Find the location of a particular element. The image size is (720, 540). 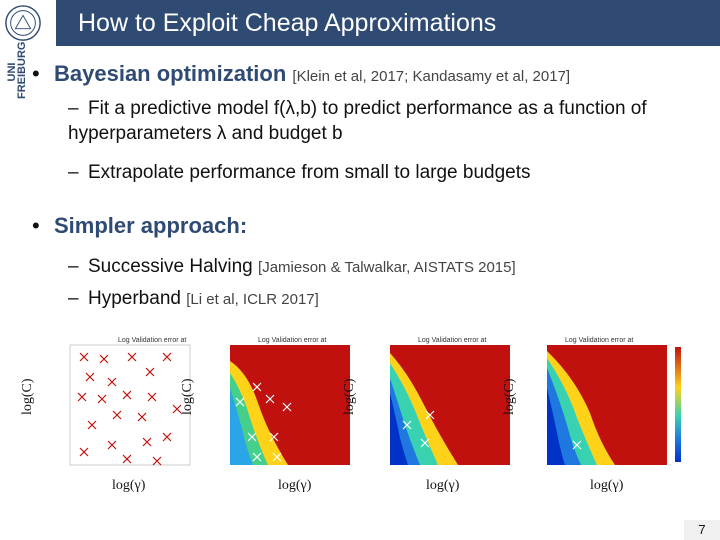

university-logo-text: UNI FREIBURG is located at coordinates (17, 70).